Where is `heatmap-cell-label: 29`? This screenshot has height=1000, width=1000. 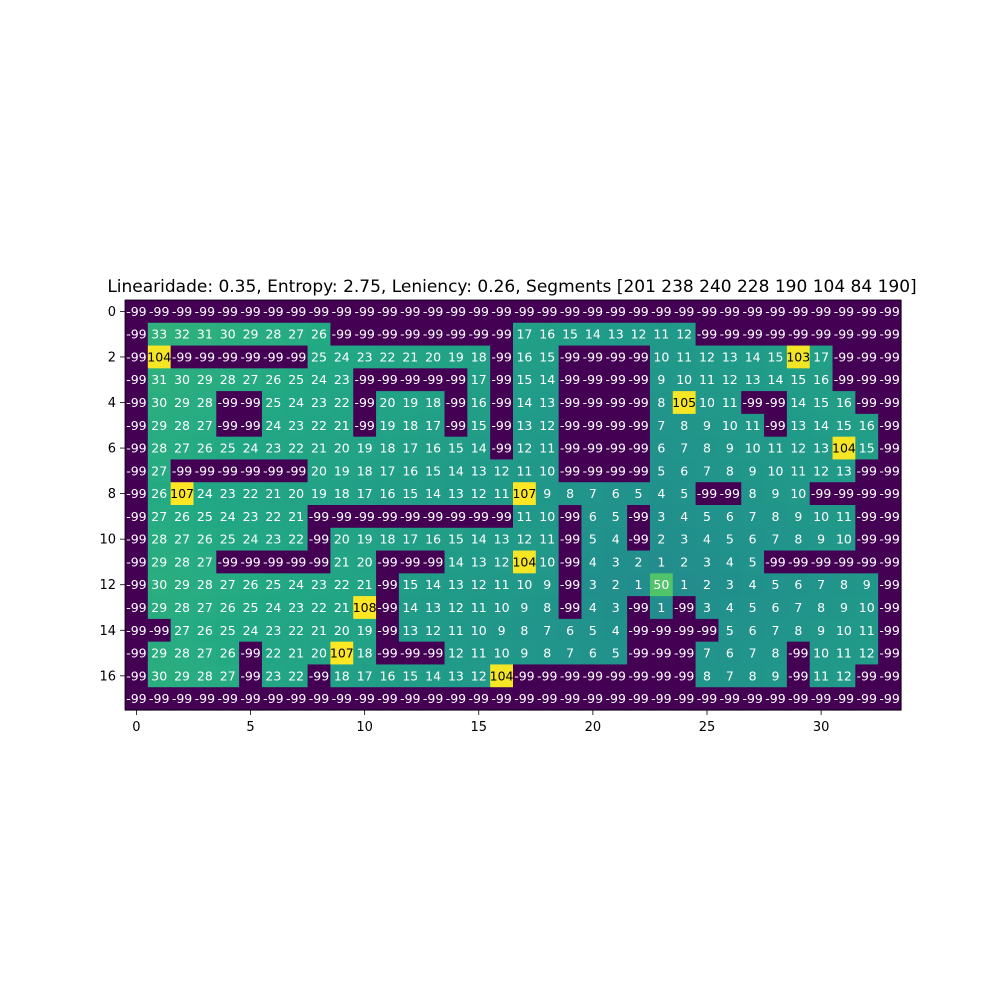 heatmap-cell-label: 29 is located at coordinates (182, 675).